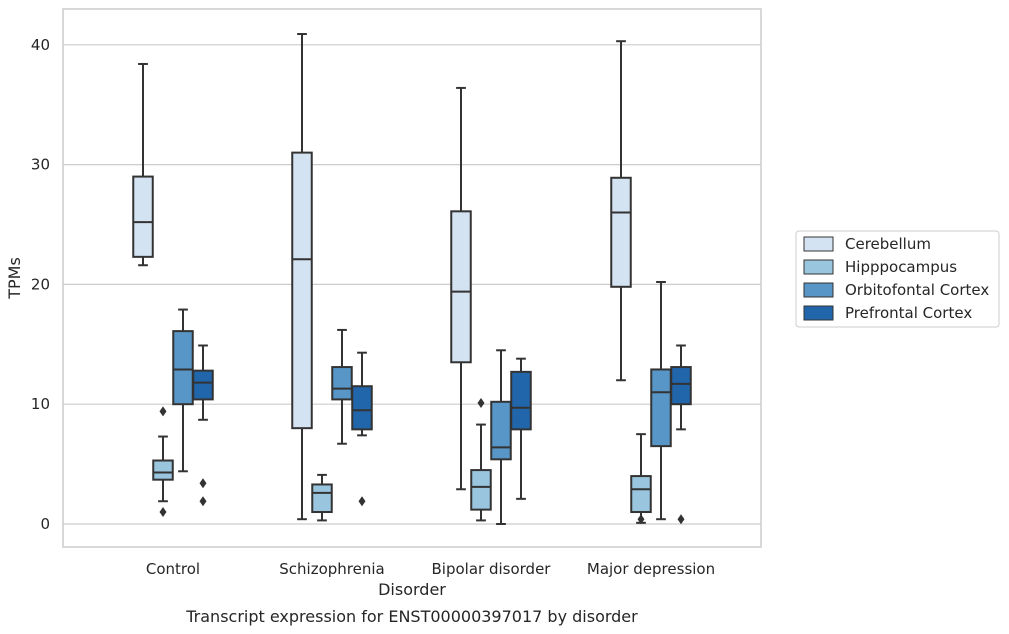 This screenshot has width=1009, height=634. I want to click on legend-label: Hipppocampus, so click(901, 267).